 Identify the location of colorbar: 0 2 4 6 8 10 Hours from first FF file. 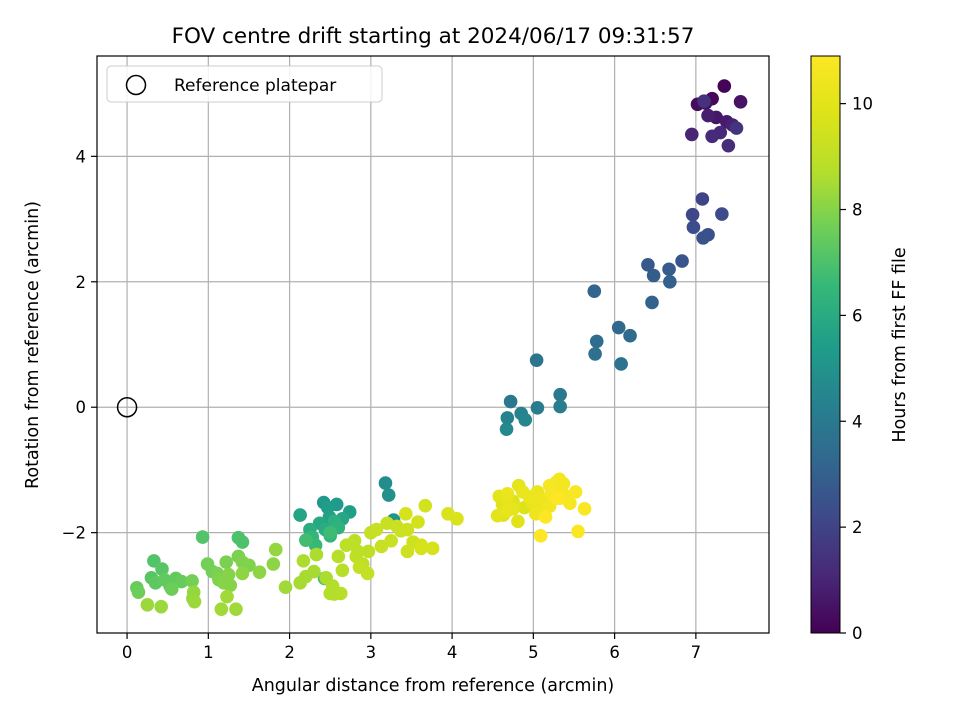
(860, 349).